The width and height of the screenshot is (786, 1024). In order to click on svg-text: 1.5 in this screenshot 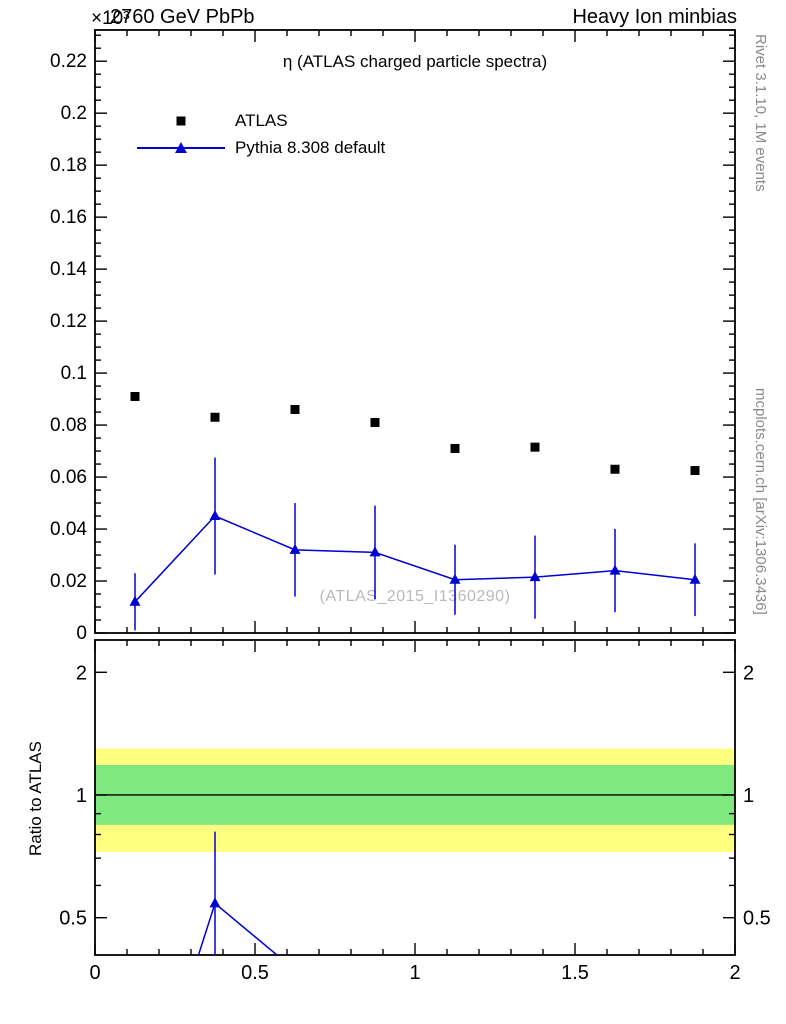, I will do `click(575, 973)`.